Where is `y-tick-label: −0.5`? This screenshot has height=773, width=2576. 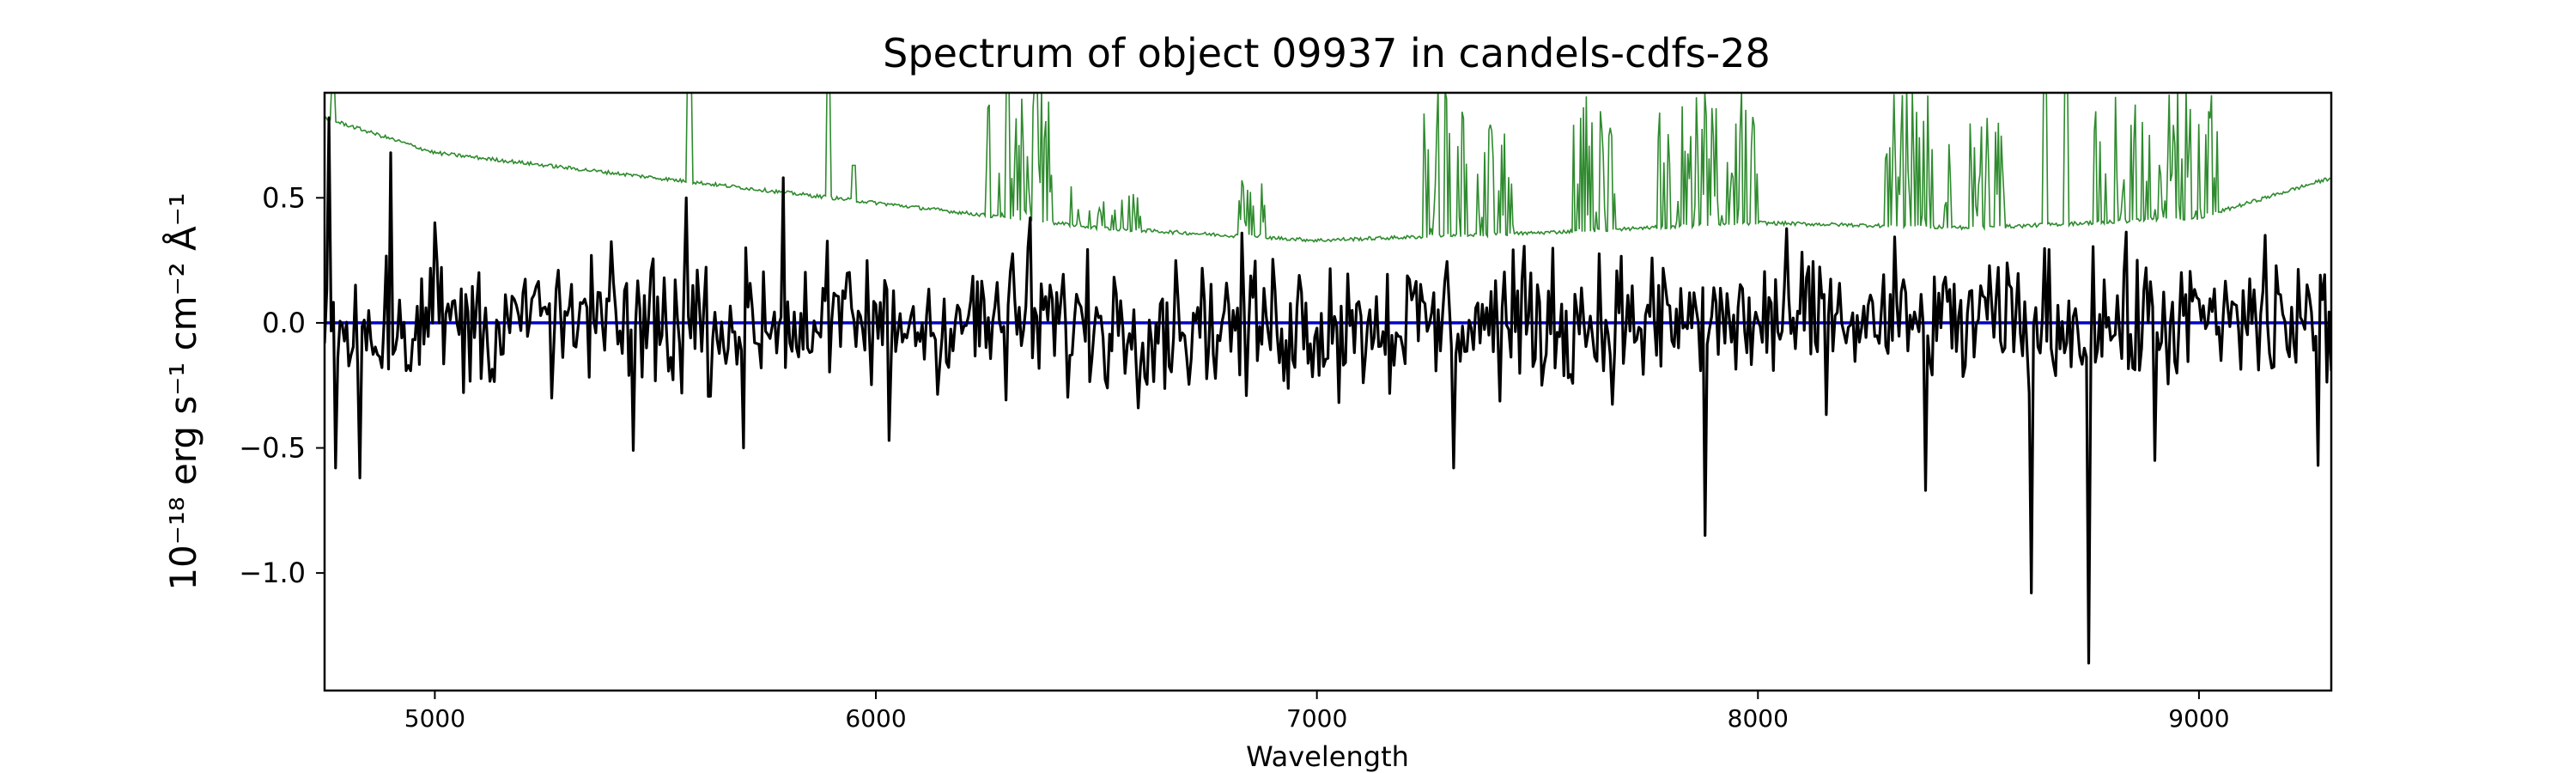 y-tick-label: −0.5 is located at coordinates (272, 448).